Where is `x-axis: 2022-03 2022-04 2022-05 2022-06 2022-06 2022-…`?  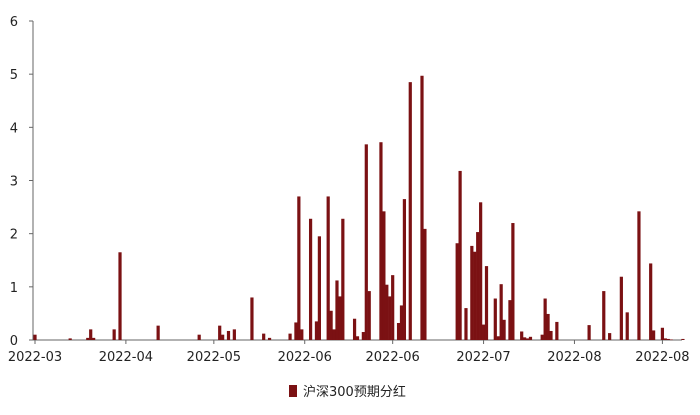
x-axis: 2022-03 2022-04 2022-05 2022-06 2022-06 2022-… is located at coordinates (349, 352).